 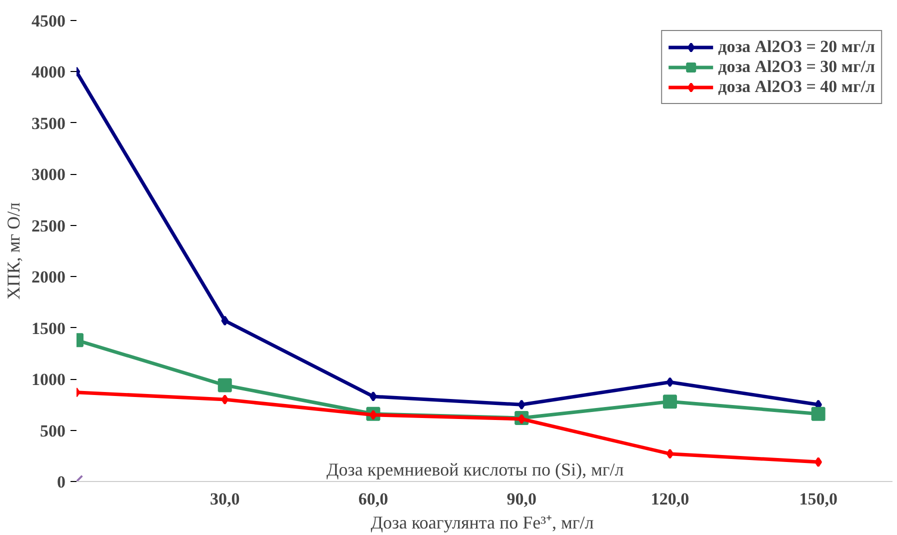 I want to click on x-axis-title: Доза коагулянта по Fe³⁺, мг/л, so click(x=482, y=522).